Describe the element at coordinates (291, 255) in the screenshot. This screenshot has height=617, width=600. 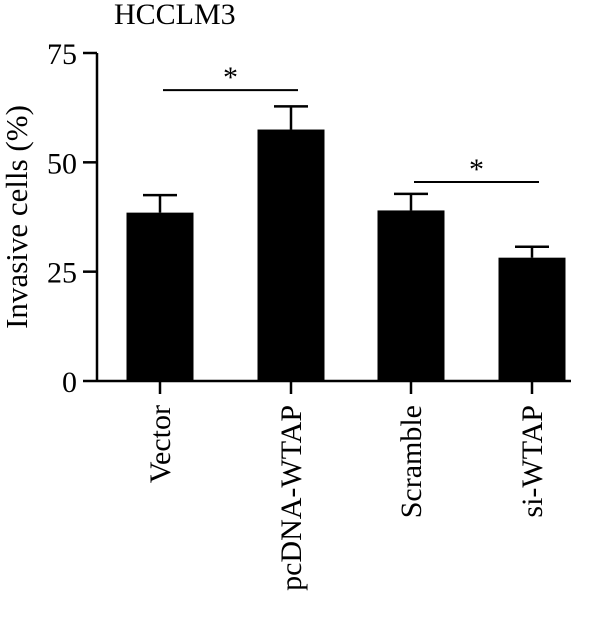
I see `bar-pcdna-wtap` at that location.